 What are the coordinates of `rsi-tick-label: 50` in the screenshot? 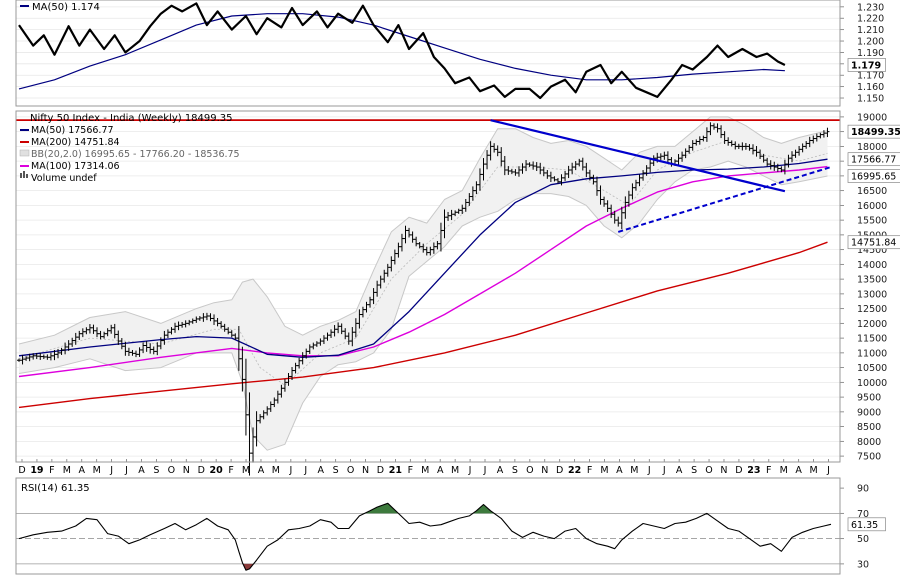 It's located at (863, 539).